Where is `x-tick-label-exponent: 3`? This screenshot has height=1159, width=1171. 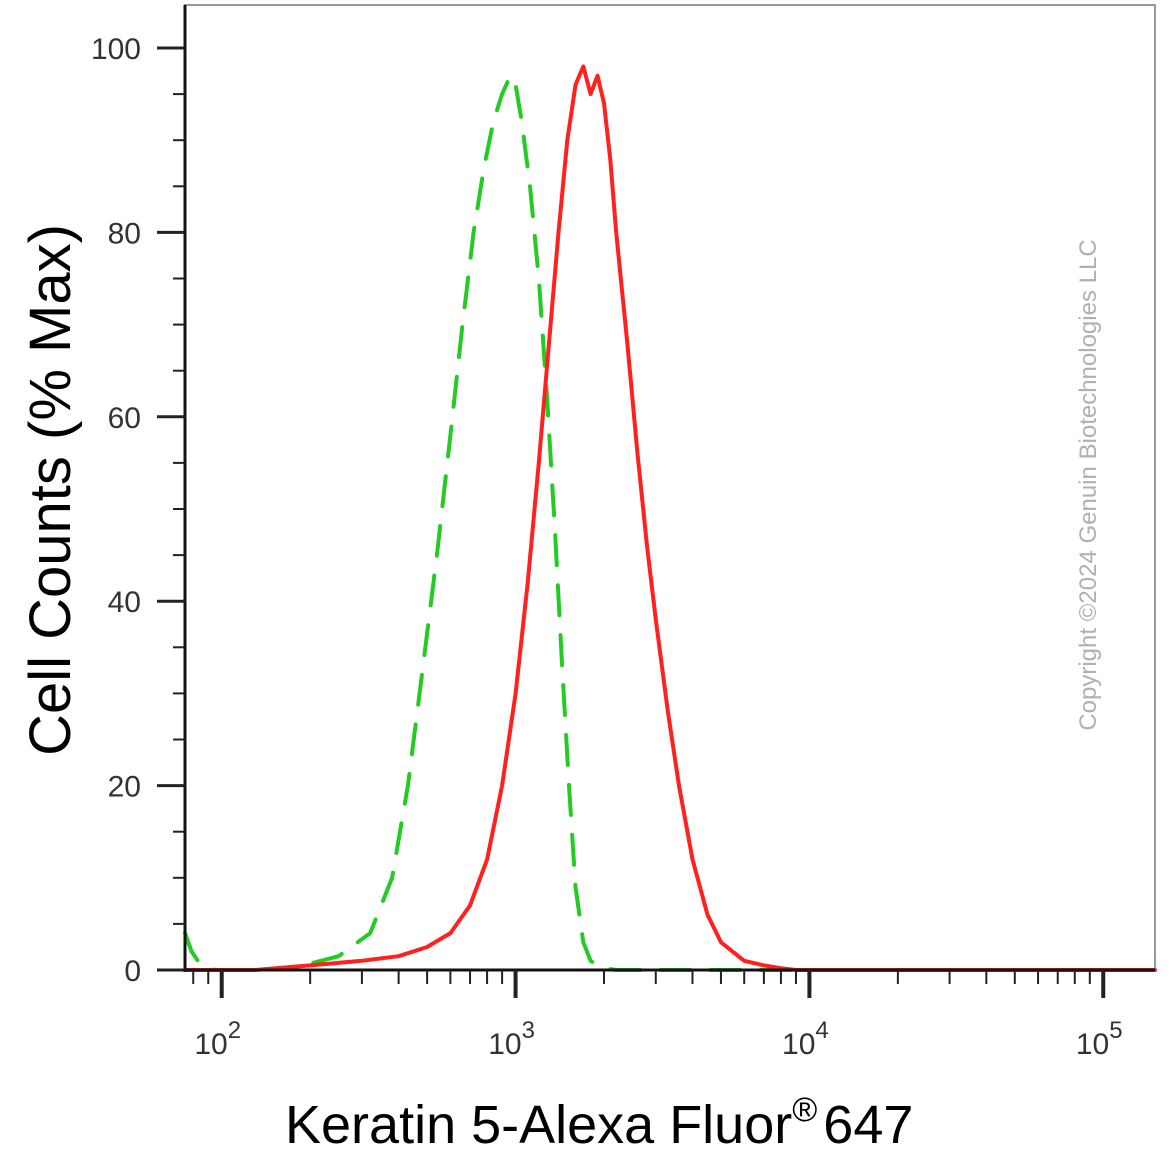
x-tick-label-exponent: 3 is located at coordinates (528, 1030).